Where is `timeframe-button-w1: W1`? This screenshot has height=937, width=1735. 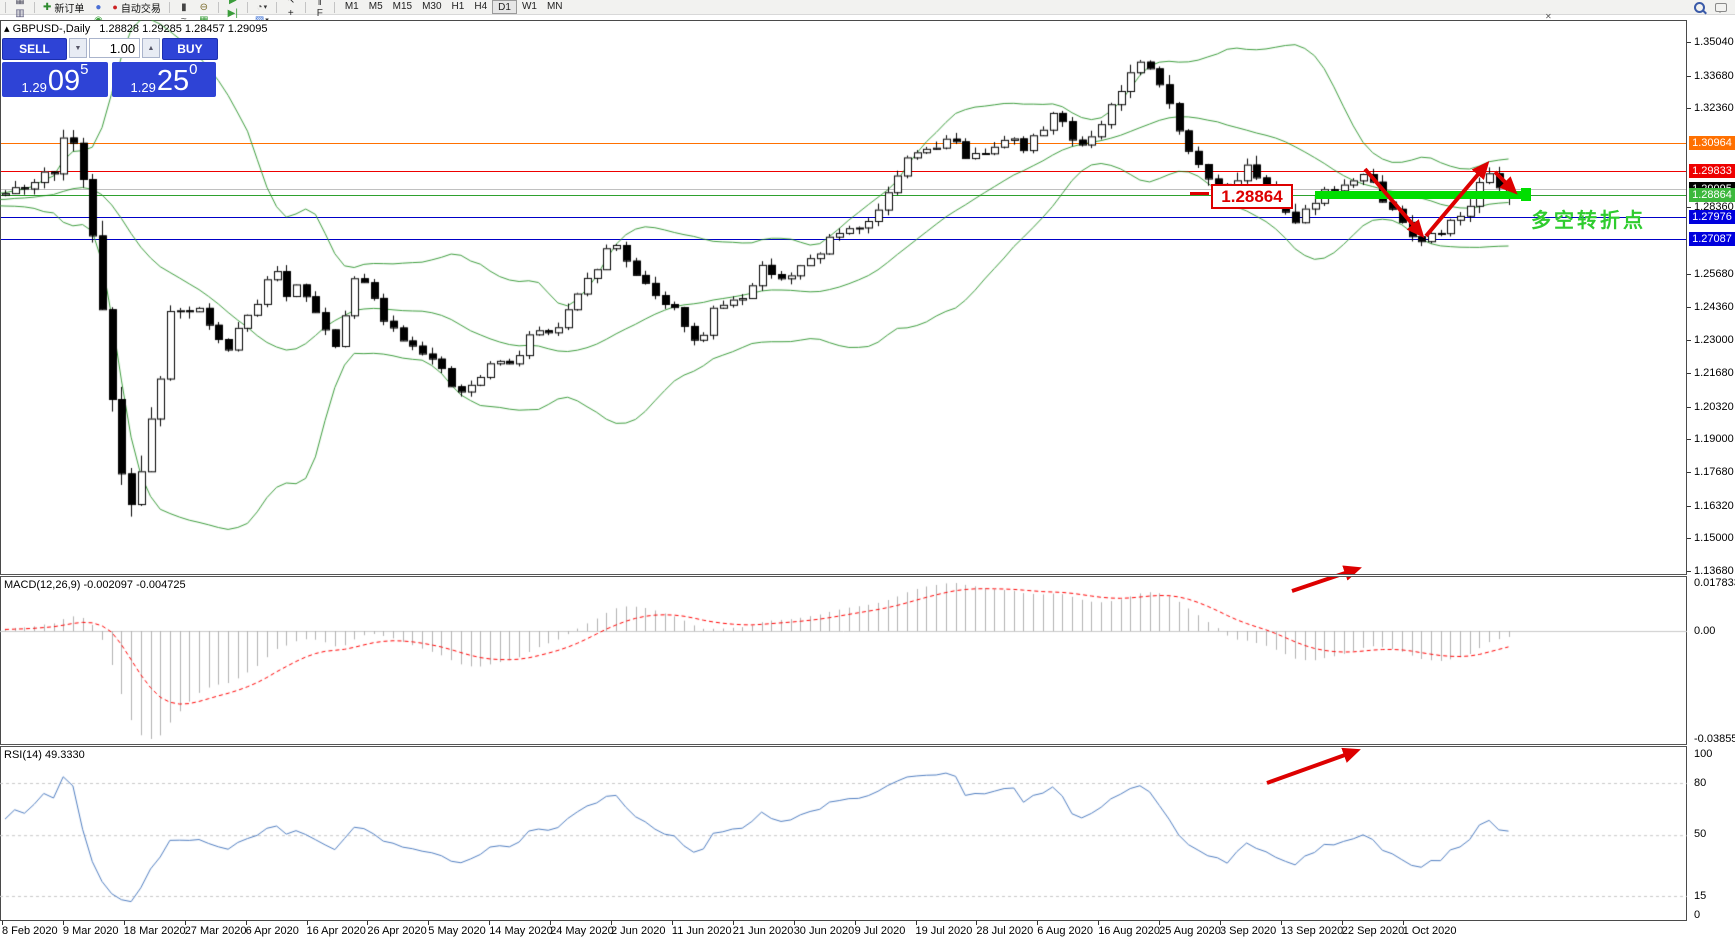
timeframe-button-w1: W1 is located at coordinates (529, 6).